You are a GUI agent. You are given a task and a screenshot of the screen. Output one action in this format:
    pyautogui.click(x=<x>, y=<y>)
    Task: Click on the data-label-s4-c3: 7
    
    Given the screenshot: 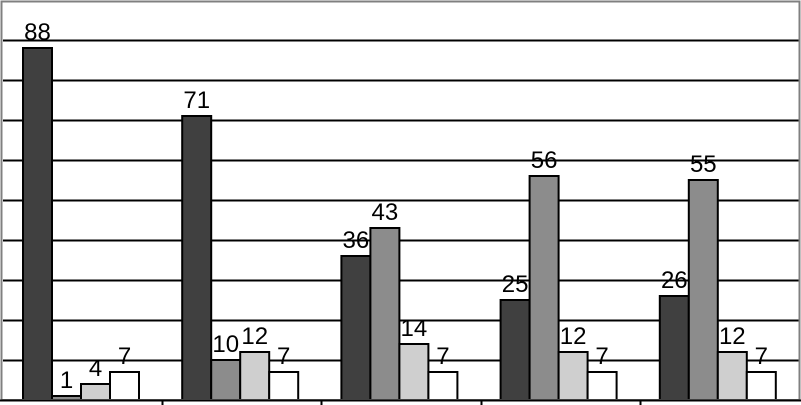 What is the action you would take?
    pyautogui.click(x=442, y=356)
    